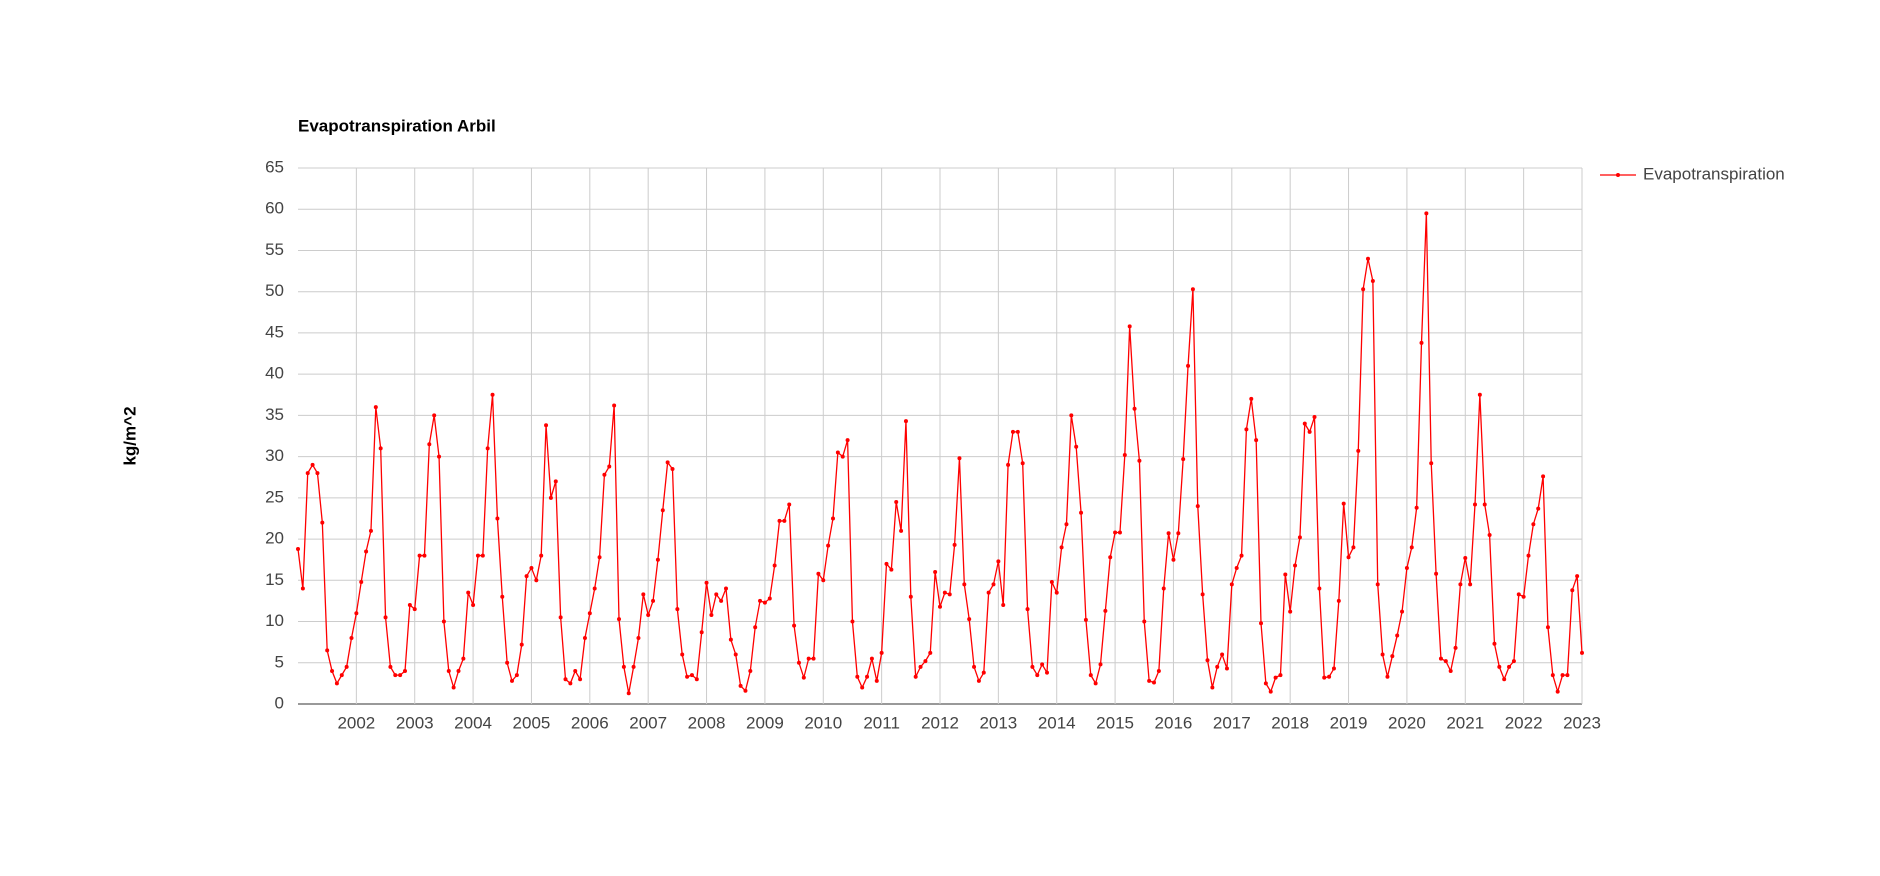  I want to click on y-tick-label: 30, so click(274, 455).